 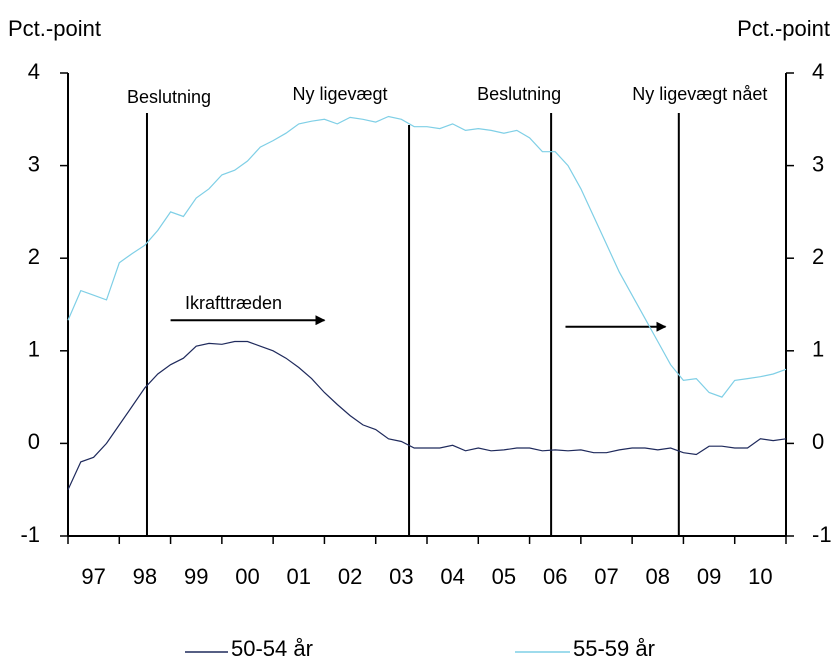 I want to click on y-tick-label: 0, so click(x=34, y=441).